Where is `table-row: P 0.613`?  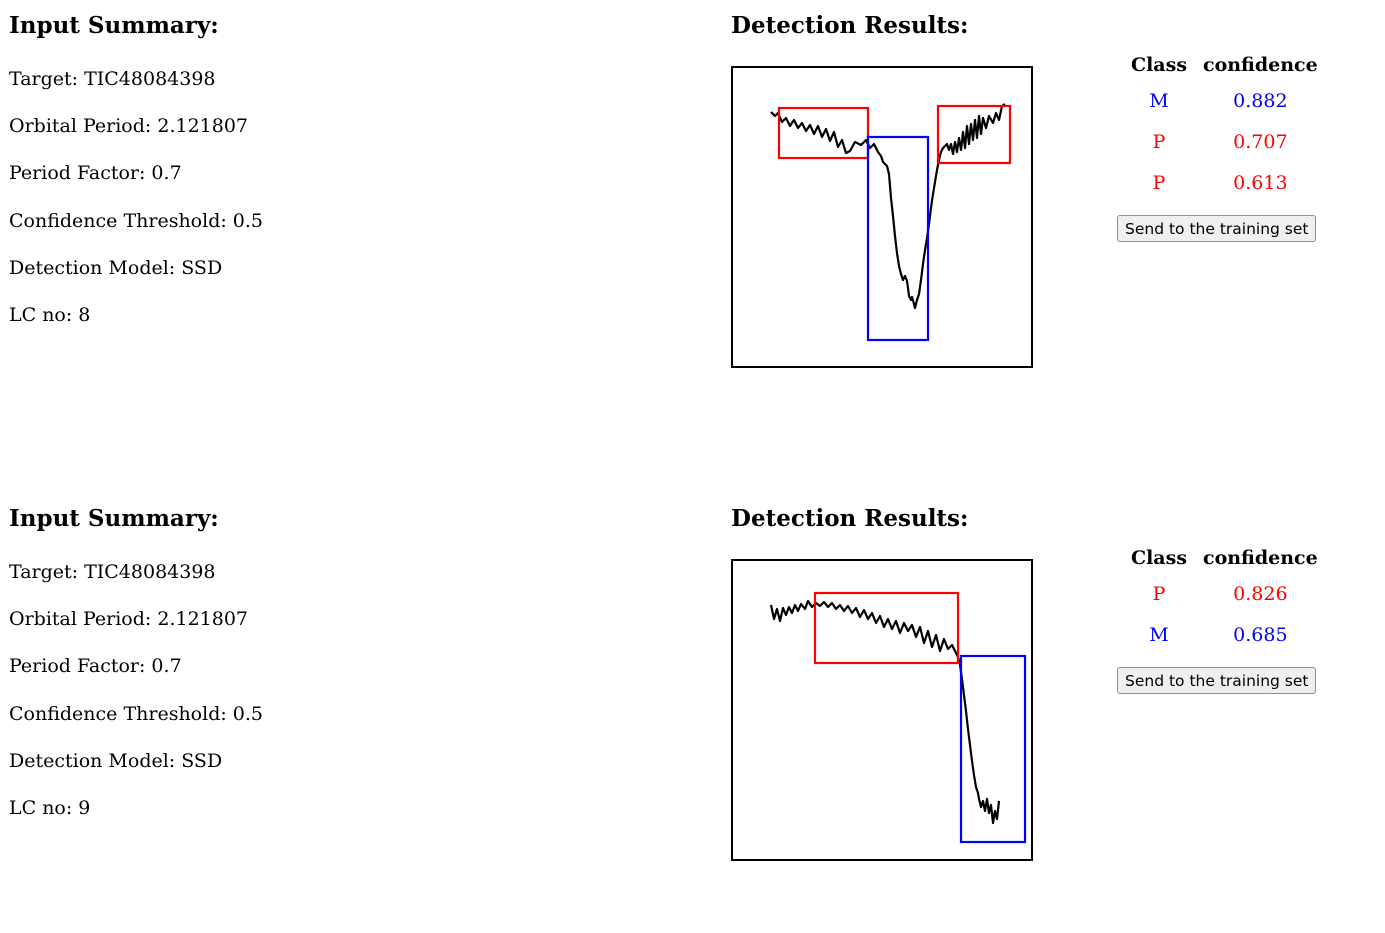 table-row: P 0.613 is located at coordinates (1222, 182).